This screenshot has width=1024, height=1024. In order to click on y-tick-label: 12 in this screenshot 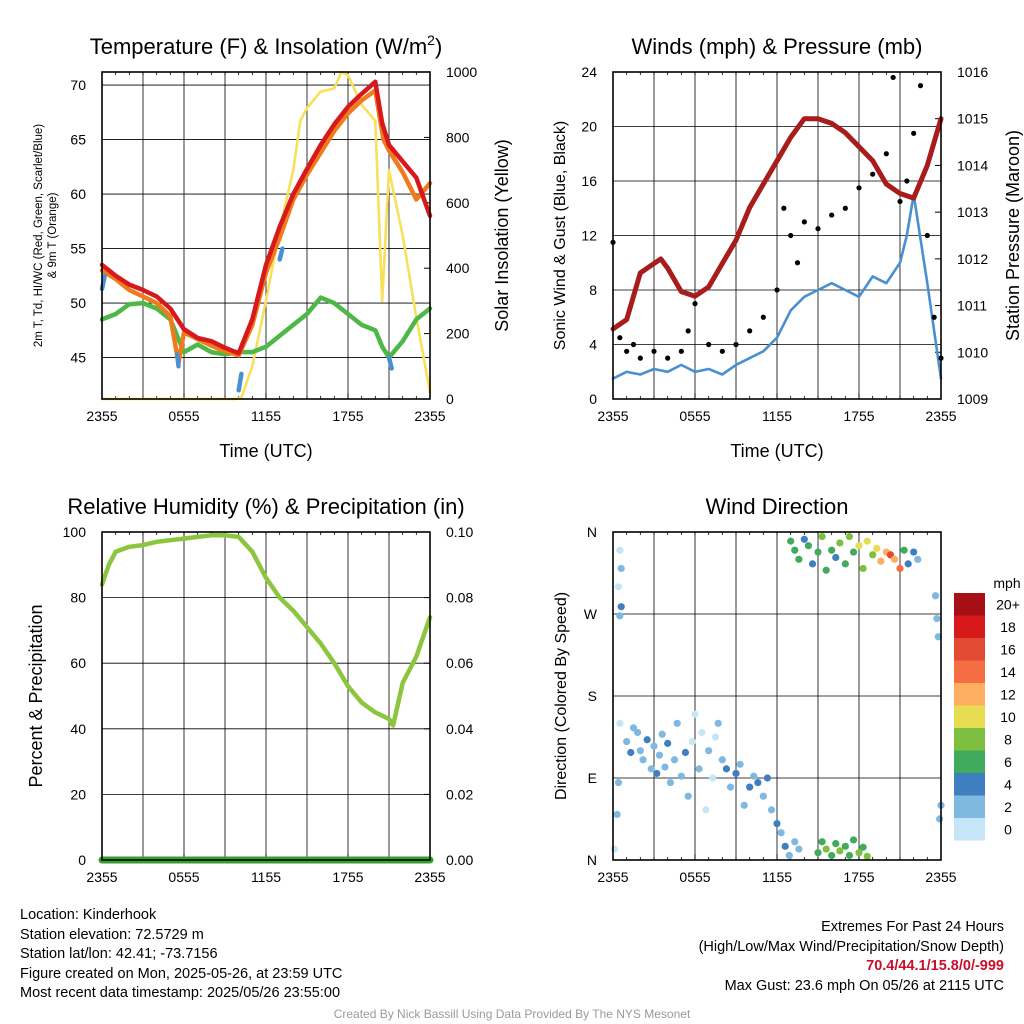, I will do `click(589, 236)`.